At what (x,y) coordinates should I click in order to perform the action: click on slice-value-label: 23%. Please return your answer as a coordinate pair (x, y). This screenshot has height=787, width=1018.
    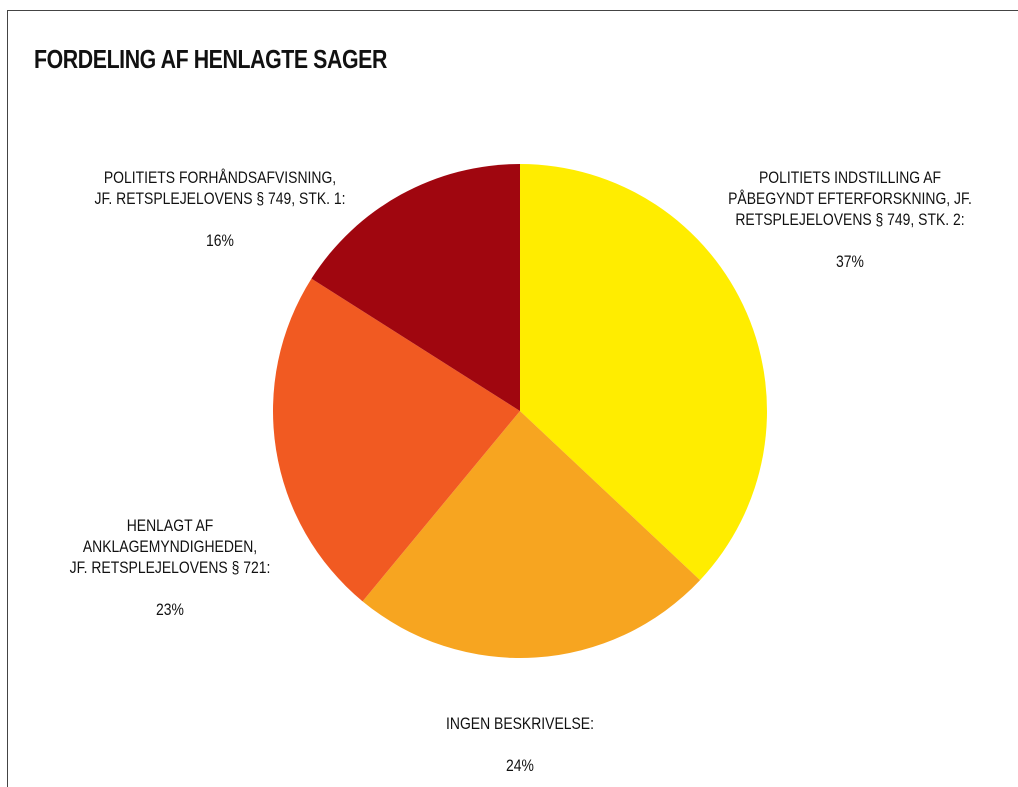
    Looking at the image, I should click on (170, 609).